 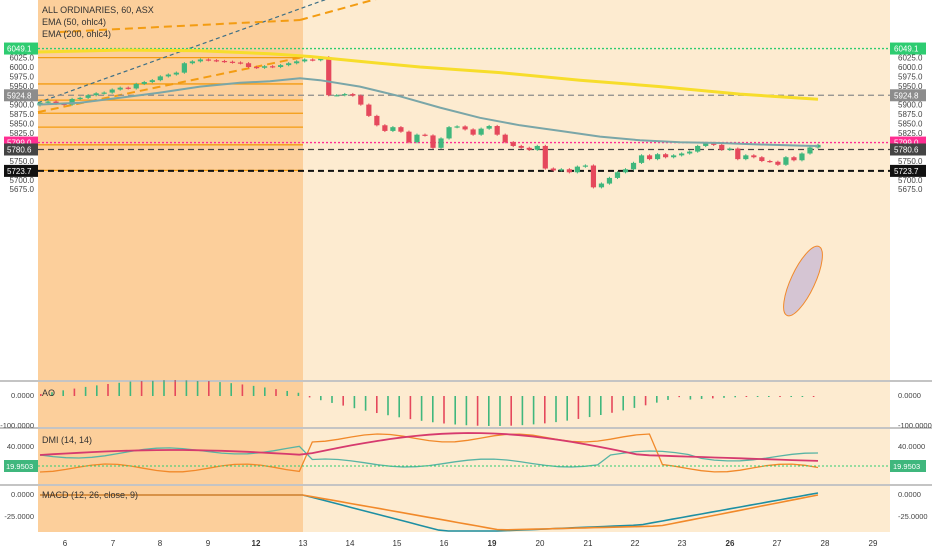 What do you see at coordinates (635, 543) in the screenshot?
I see `time-axis-label: 22` at bounding box center [635, 543].